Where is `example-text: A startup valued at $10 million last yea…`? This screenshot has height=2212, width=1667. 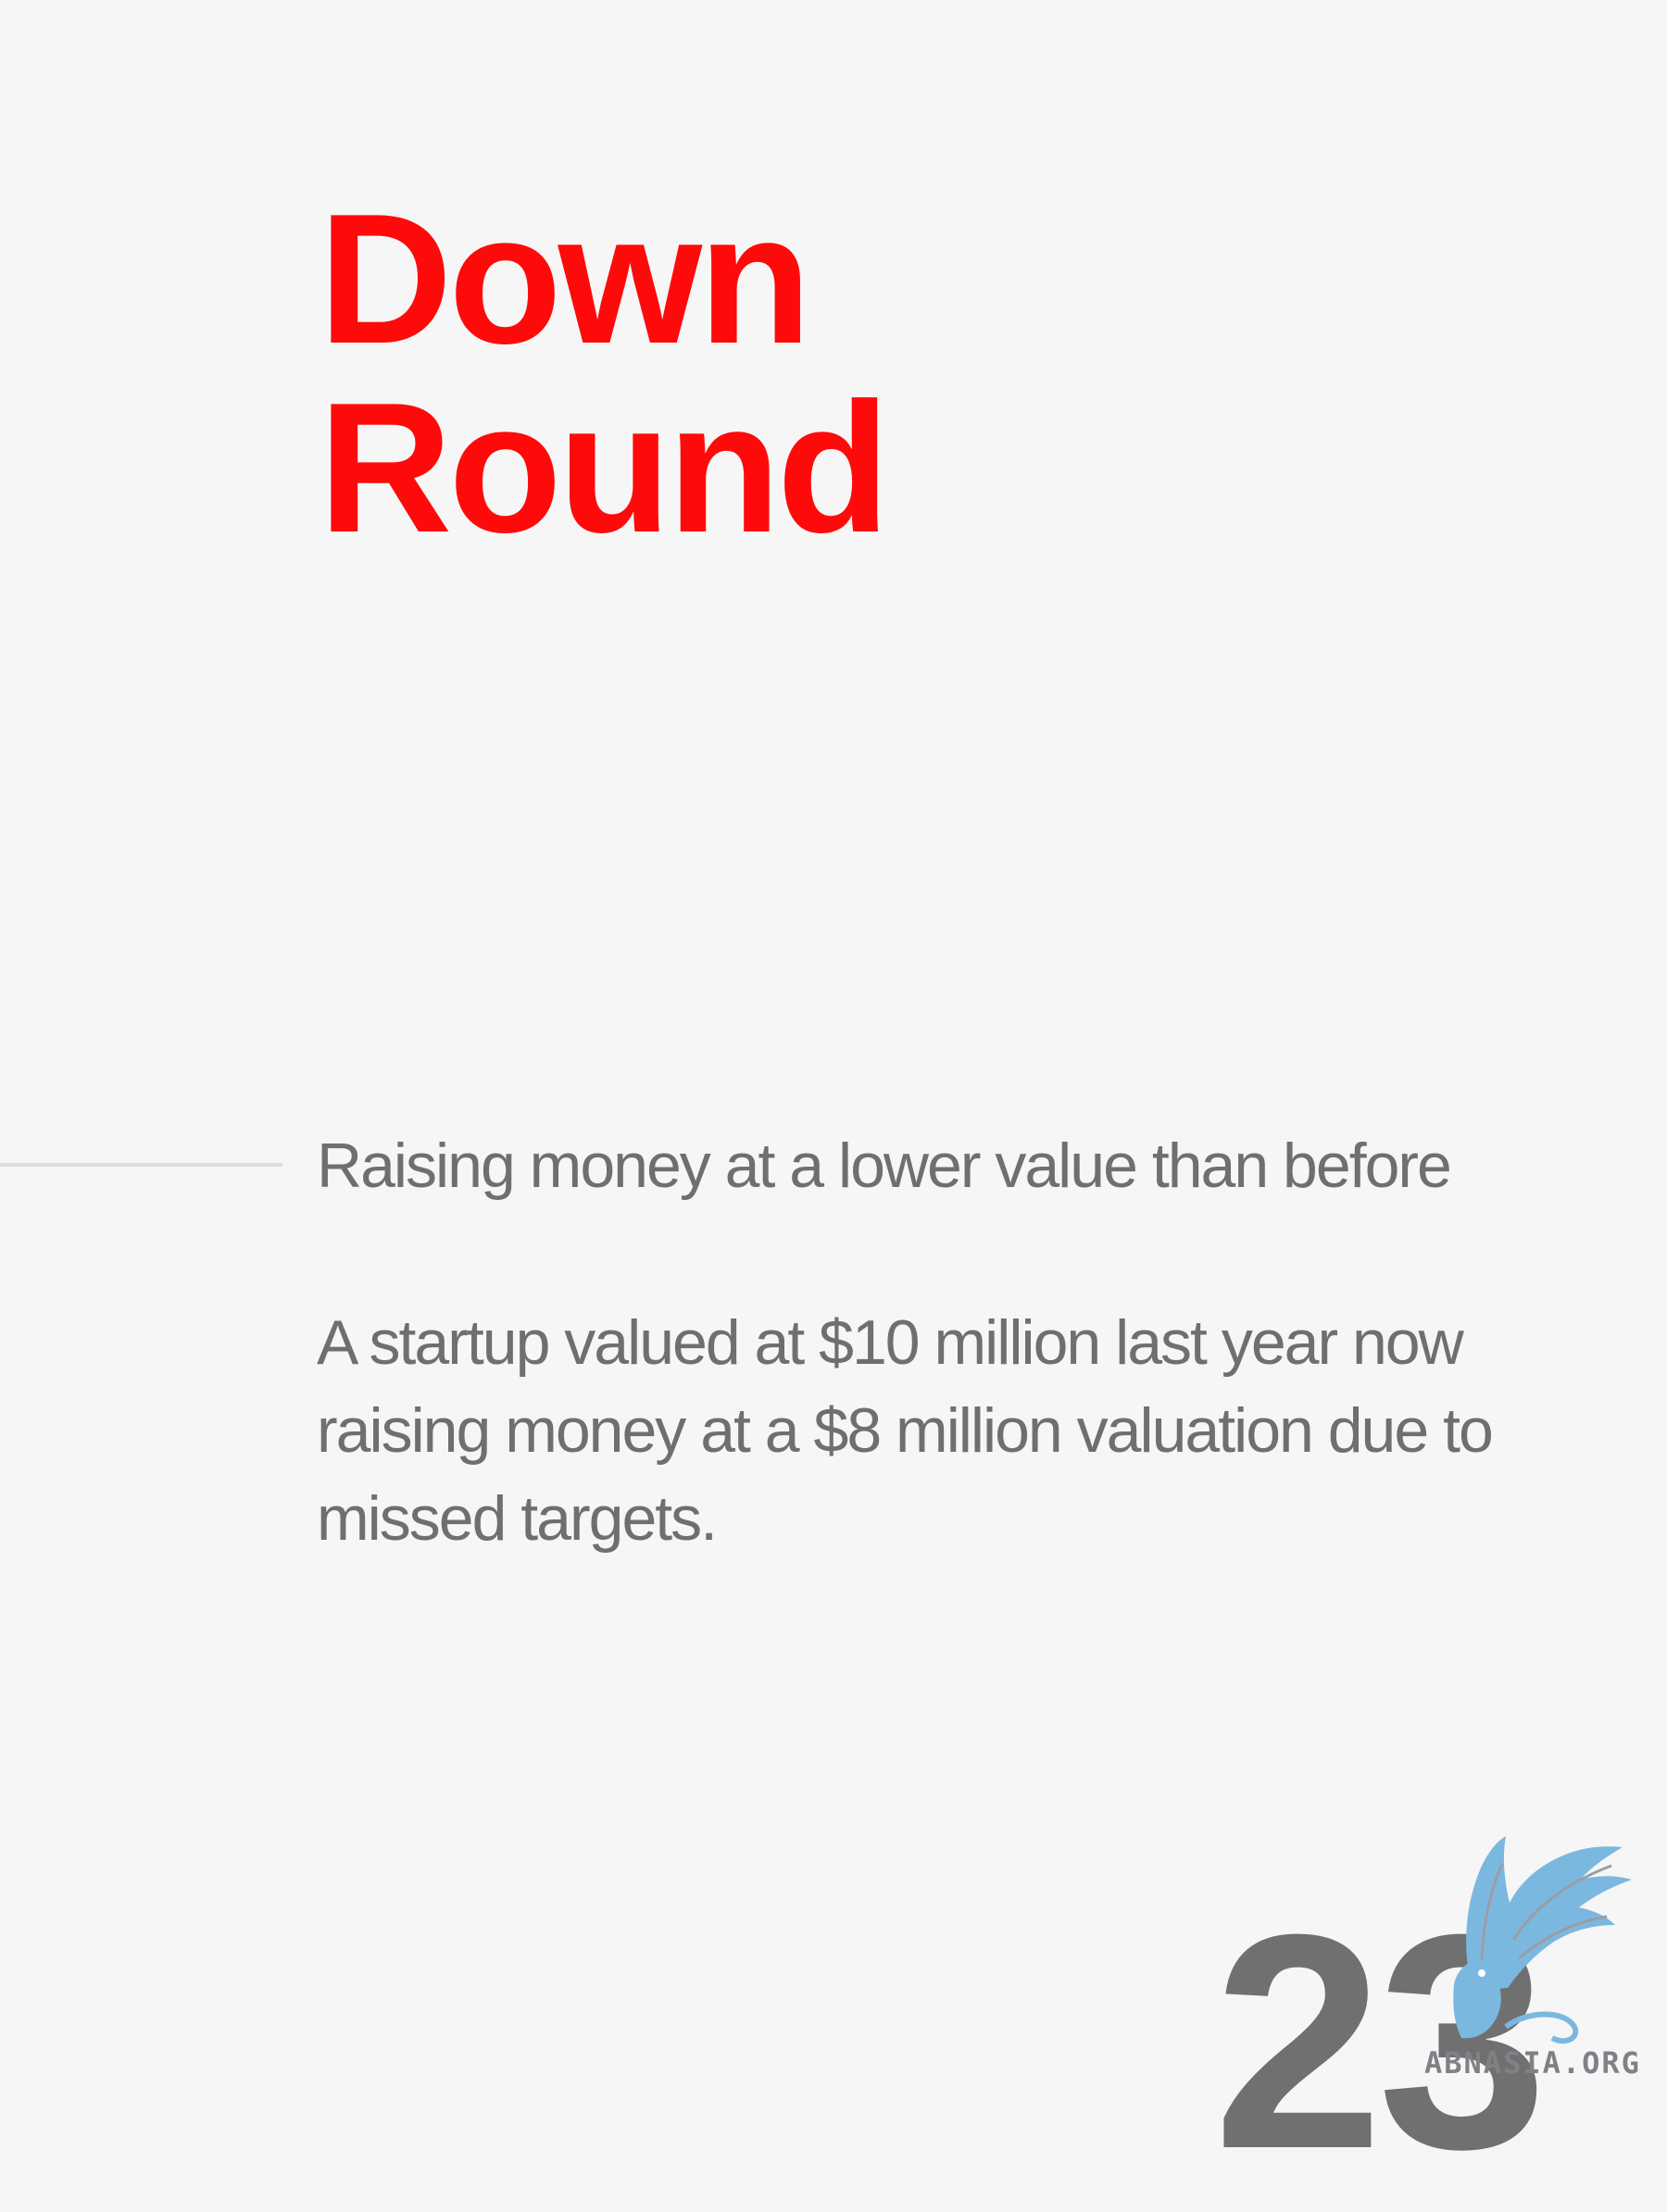
example-text: A startup valued at $10 million last yea… is located at coordinates (905, 1430).